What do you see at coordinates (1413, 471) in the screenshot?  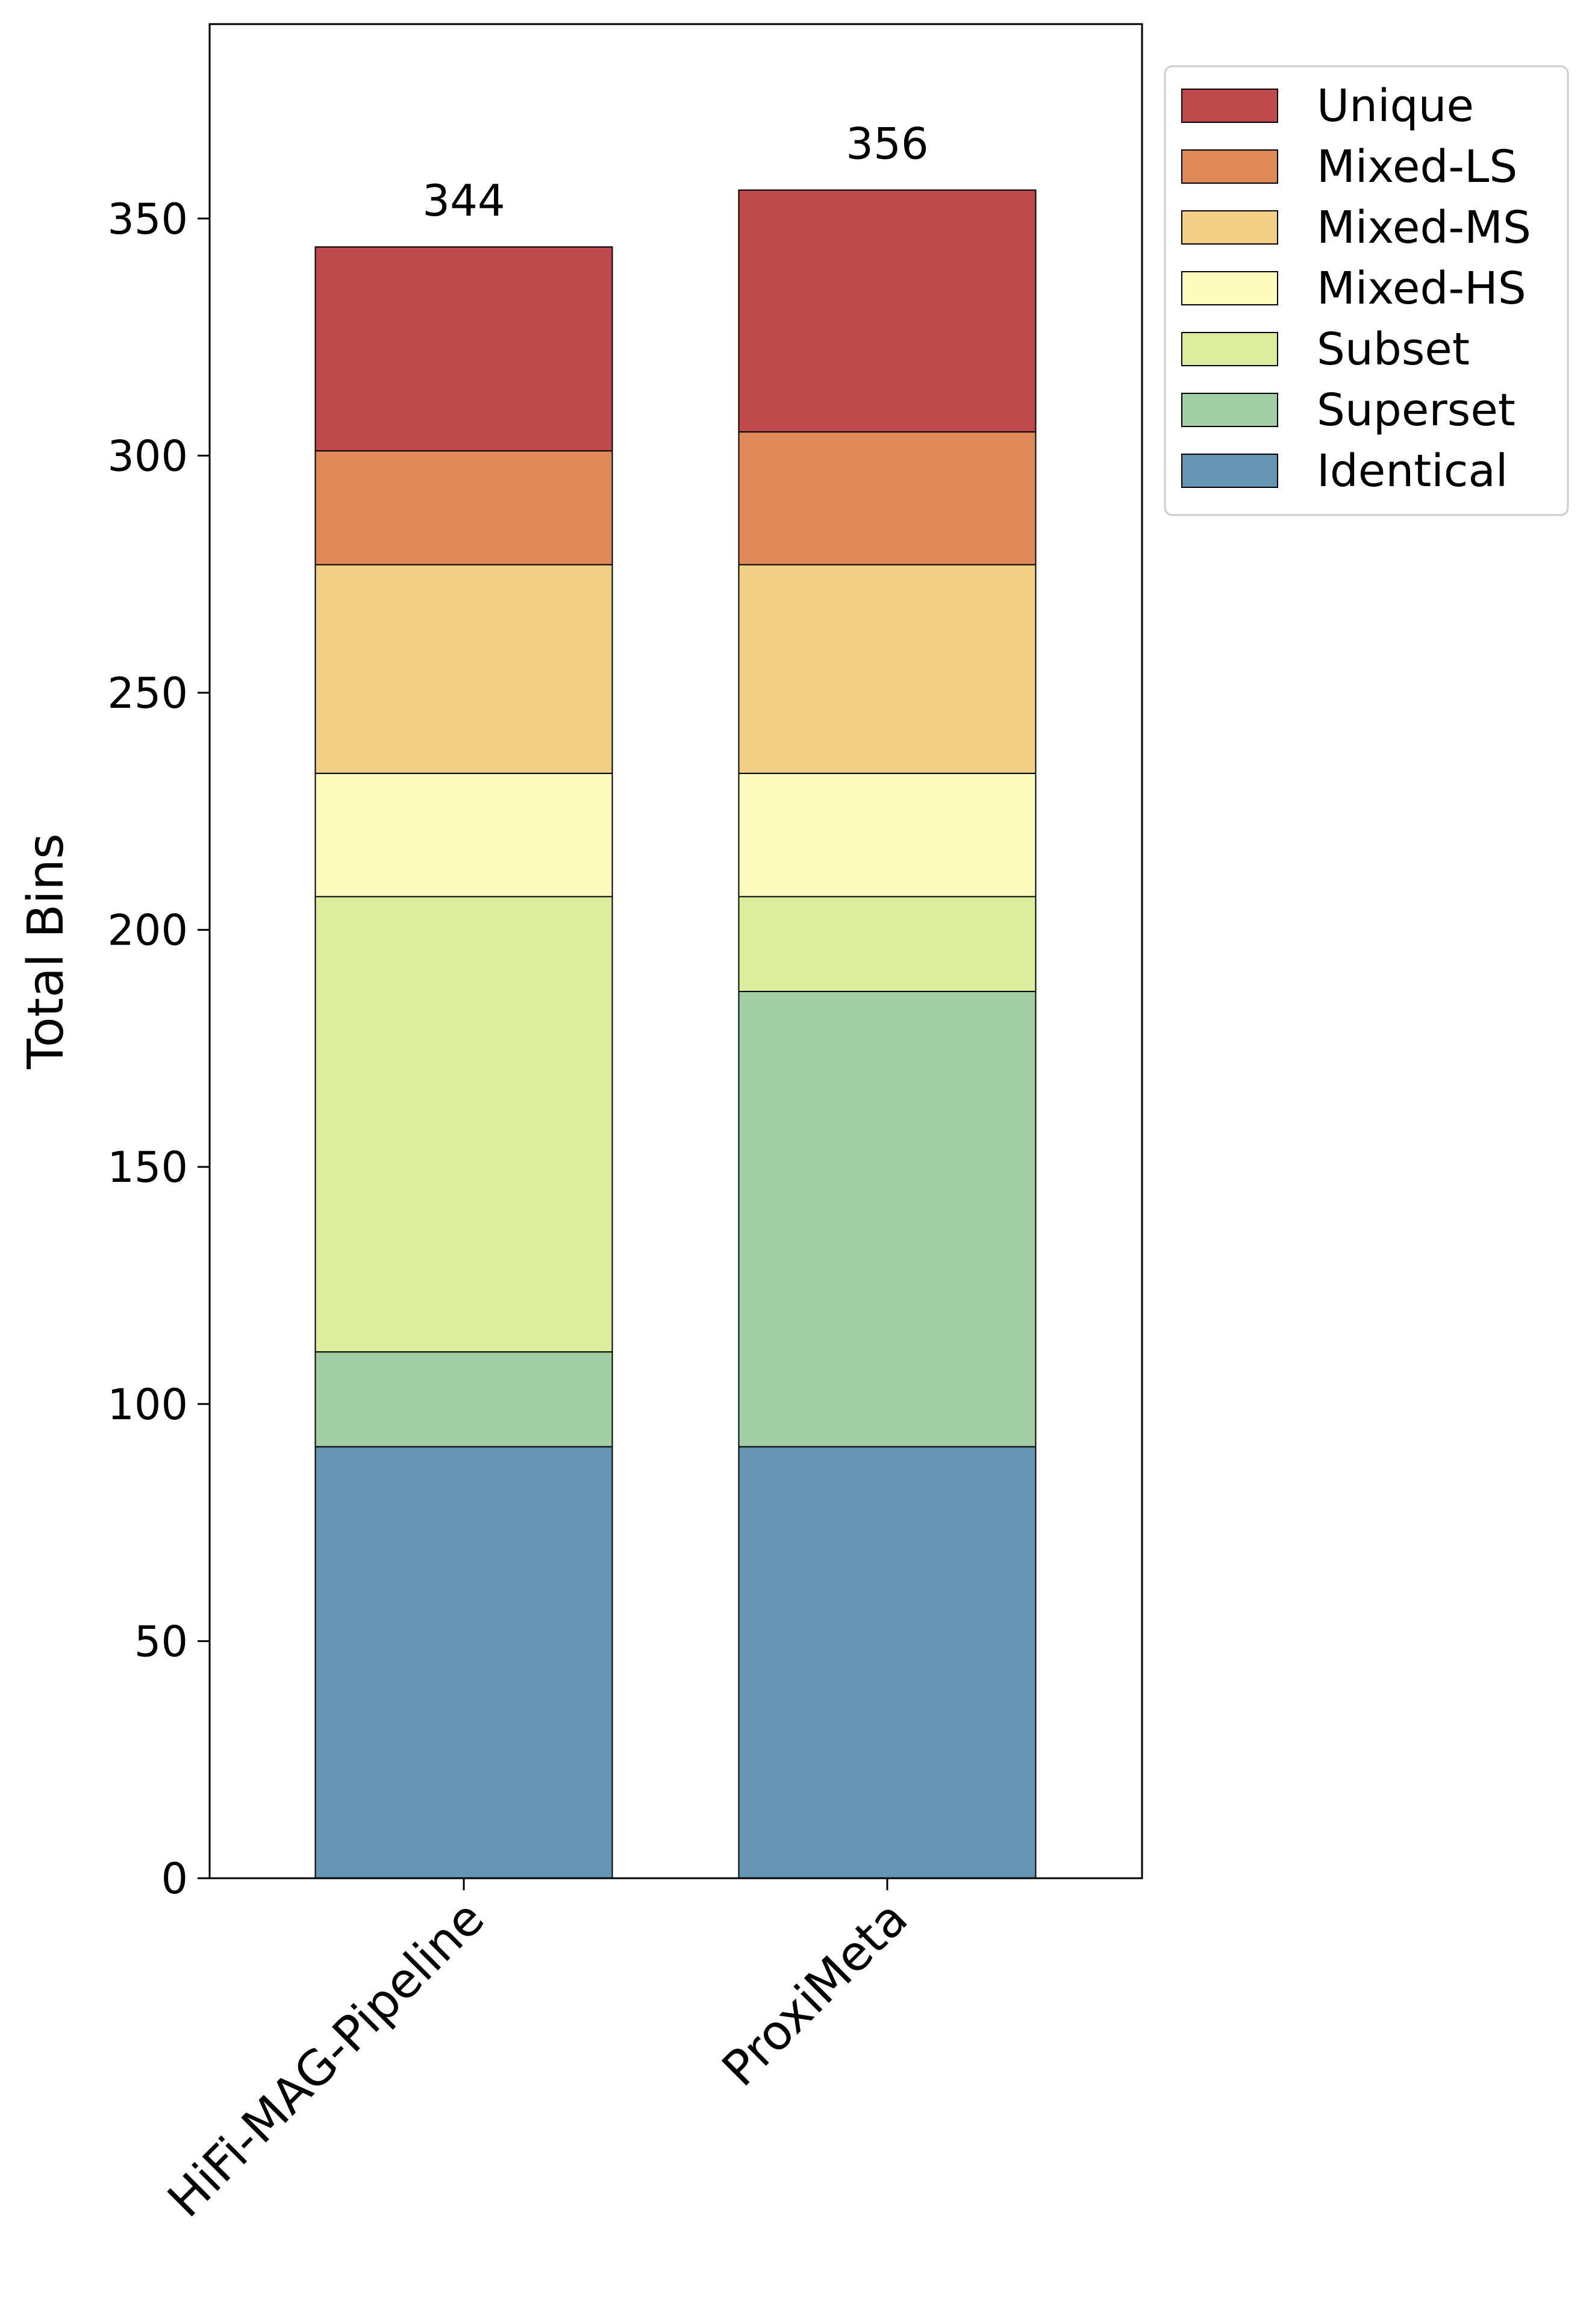 I see `legend-label-identical: Identical` at bounding box center [1413, 471].